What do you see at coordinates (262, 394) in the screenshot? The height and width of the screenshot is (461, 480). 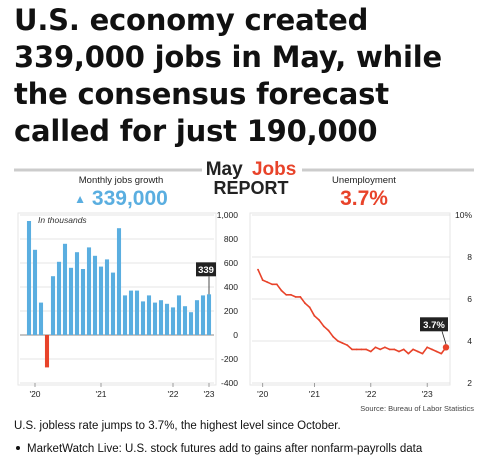 I see `unemployment-x-tick-label: '20` at bounding box center [262, 394].